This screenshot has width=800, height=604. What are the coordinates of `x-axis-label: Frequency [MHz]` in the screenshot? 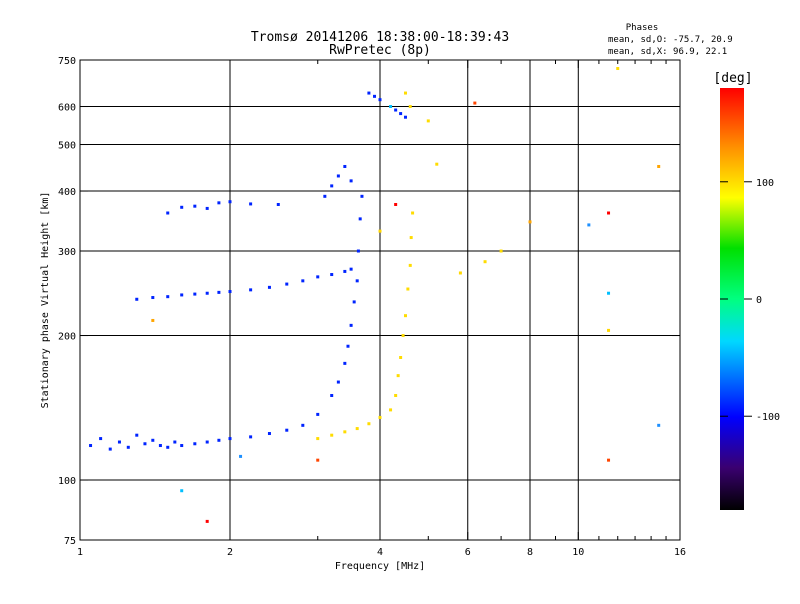 It's located at (380, 566).